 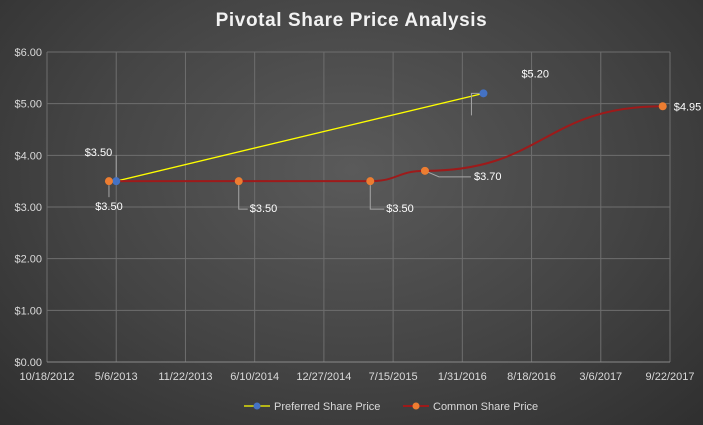 What do you see at coordinates (531, 377) in the screenshot?
I see `x-tick-label: 8/18/2016` at bounding box center [531, 377].